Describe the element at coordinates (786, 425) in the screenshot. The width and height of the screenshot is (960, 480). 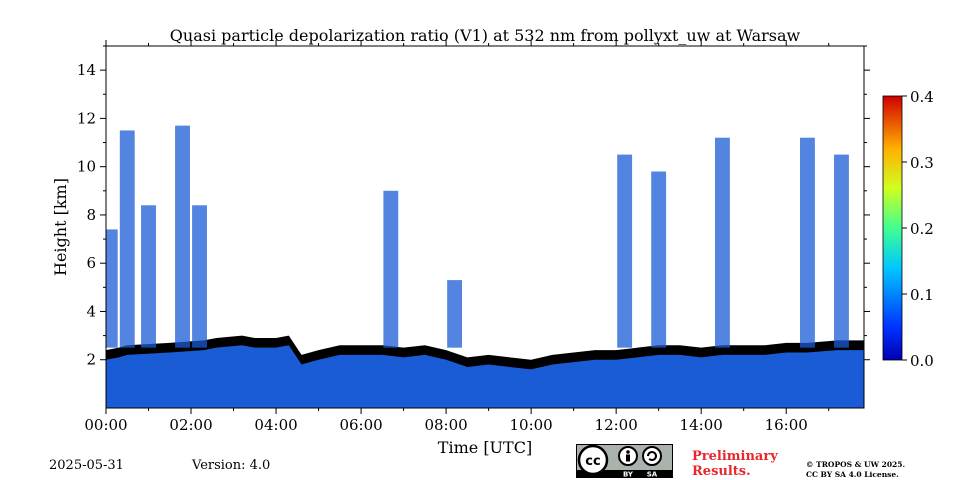
I see `x-tick-label: 16:00` at that location.